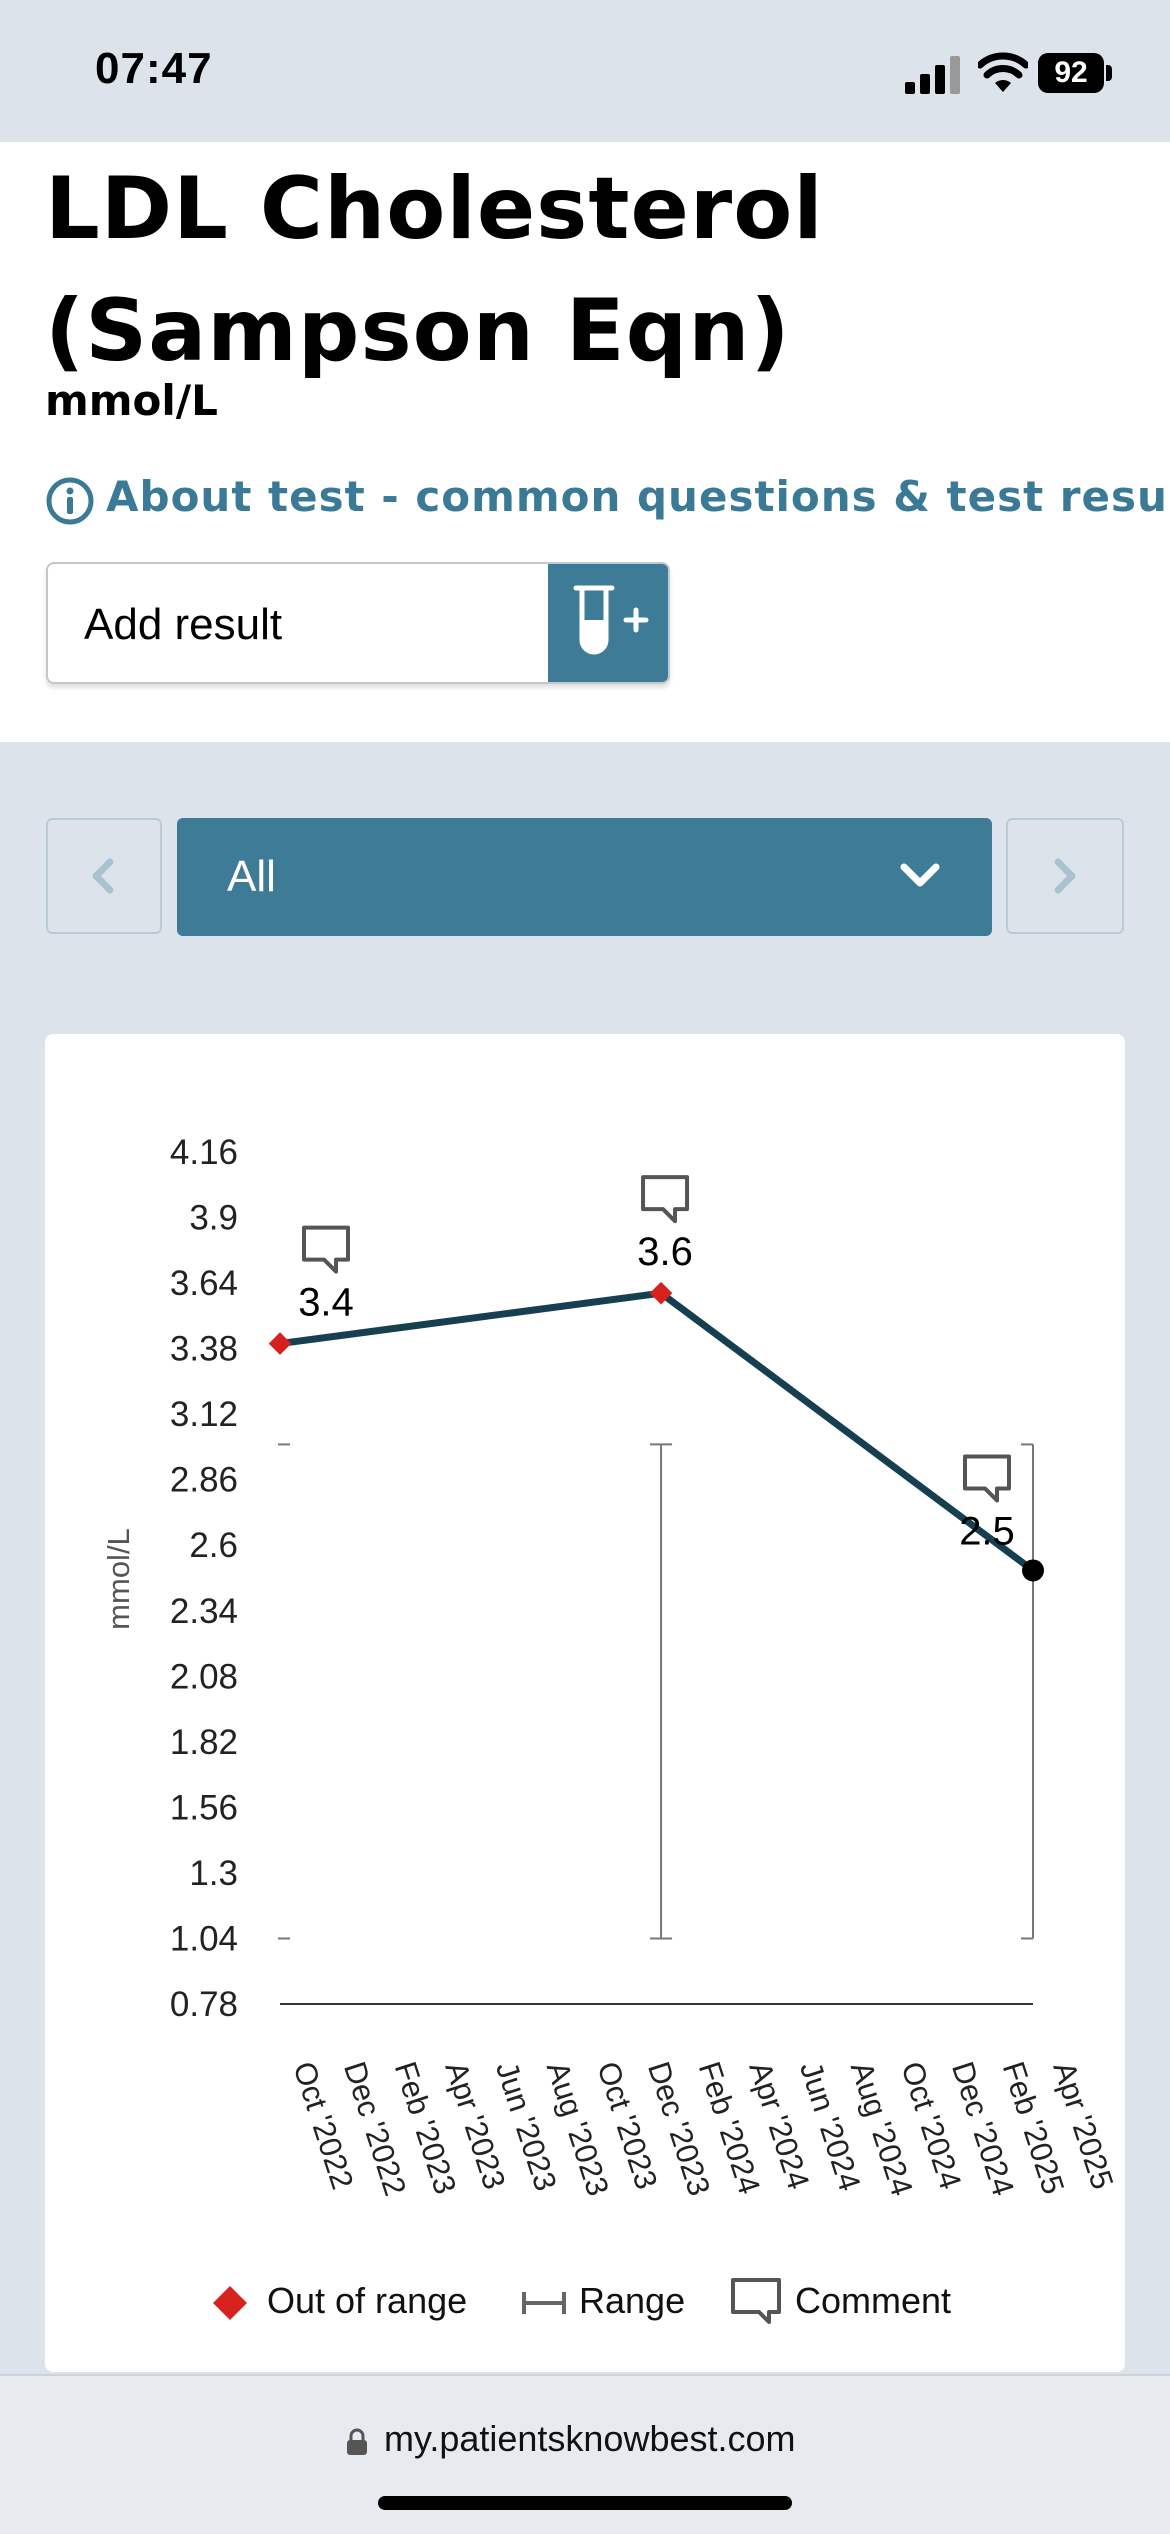 The height and width of the screenshot is (2534, 1170). I want to click on page-title: LDL Cholesterol (Sampson Eqn), so click(605, 270).